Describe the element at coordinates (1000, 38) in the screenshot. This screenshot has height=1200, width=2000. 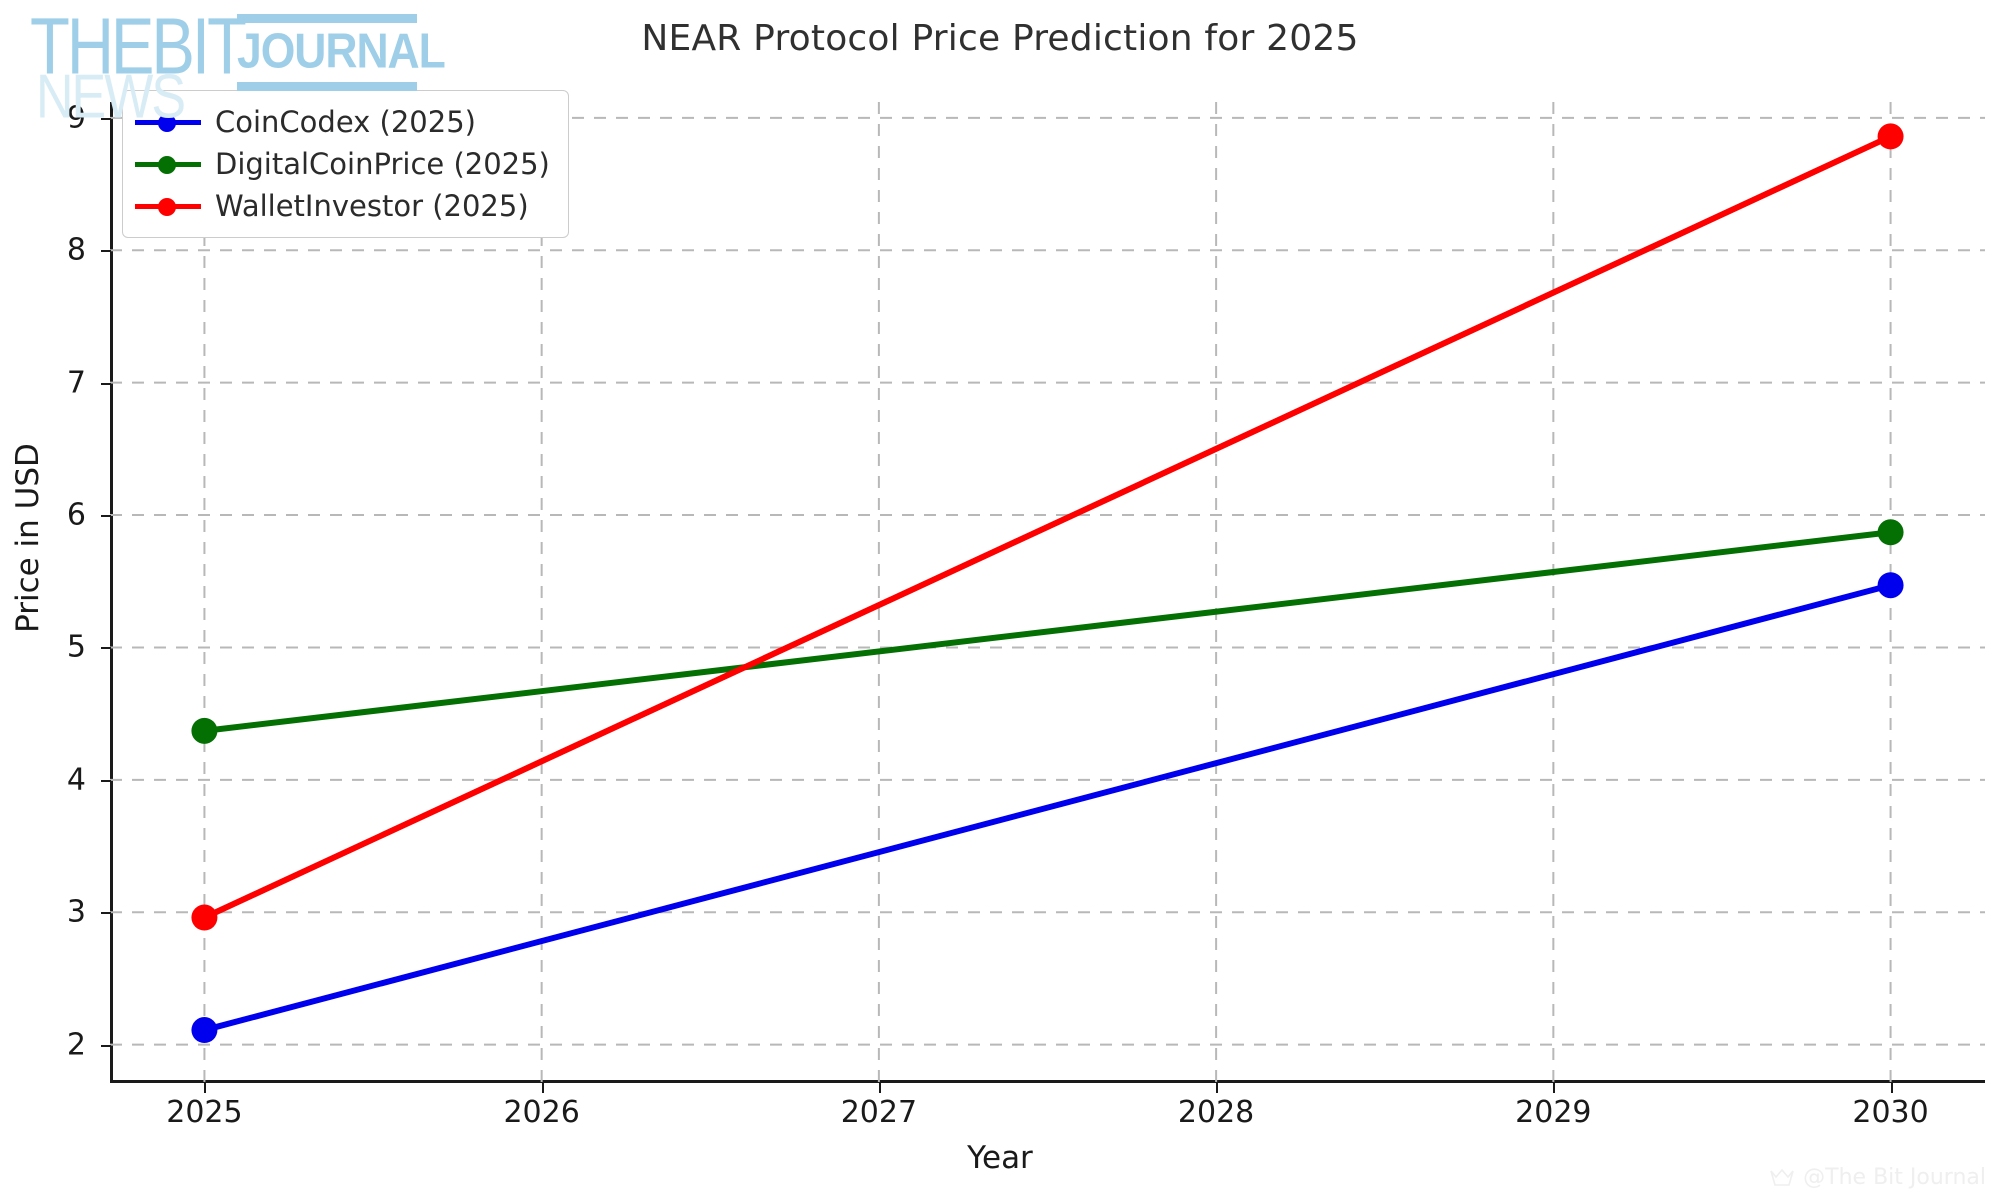
I see `chart-title: NEAR Protocol Price Prediction for 2025` at that location.